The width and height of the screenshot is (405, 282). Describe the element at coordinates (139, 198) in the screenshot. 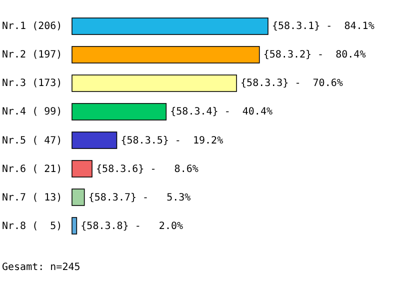

I see `data-label: {58.3.7} - 5.3%` at that location.